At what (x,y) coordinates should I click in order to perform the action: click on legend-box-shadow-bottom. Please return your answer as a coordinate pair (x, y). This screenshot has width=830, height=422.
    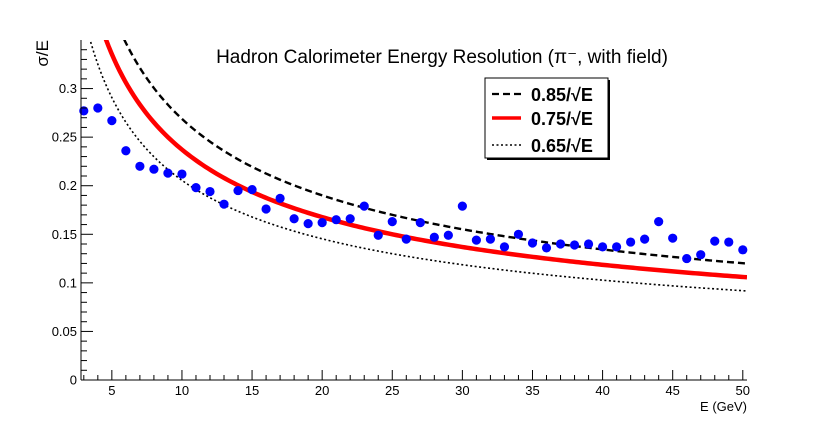
    Looking at the image, I should click on (548, 159).